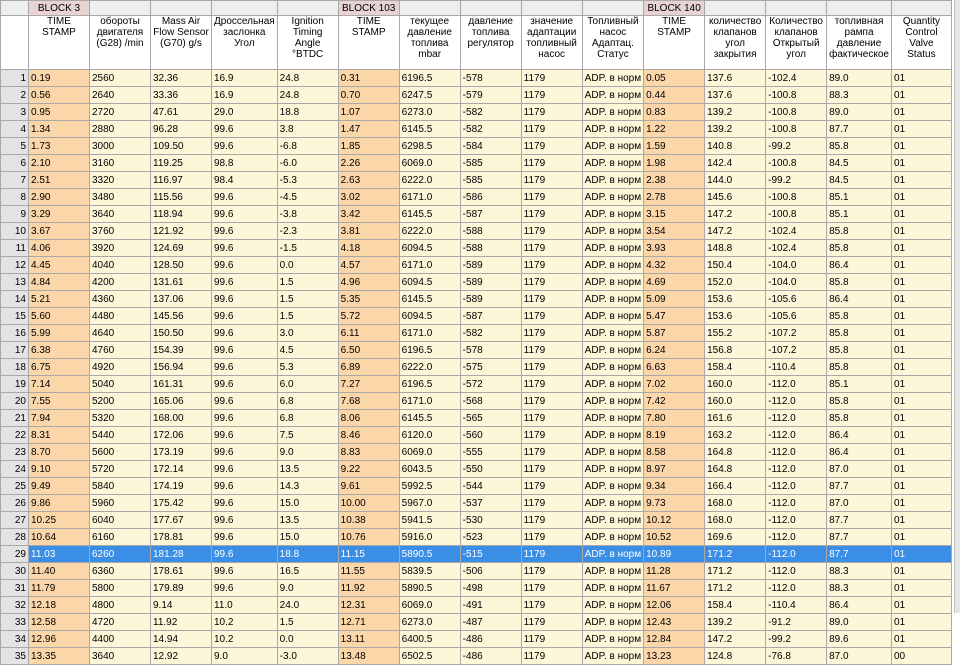 The height and width of the screenshot is (665, 960). What do you see at coordinates (120, 639) in the screenshot?
I see `table-cell: 4400` at bounding box center [120, 639].